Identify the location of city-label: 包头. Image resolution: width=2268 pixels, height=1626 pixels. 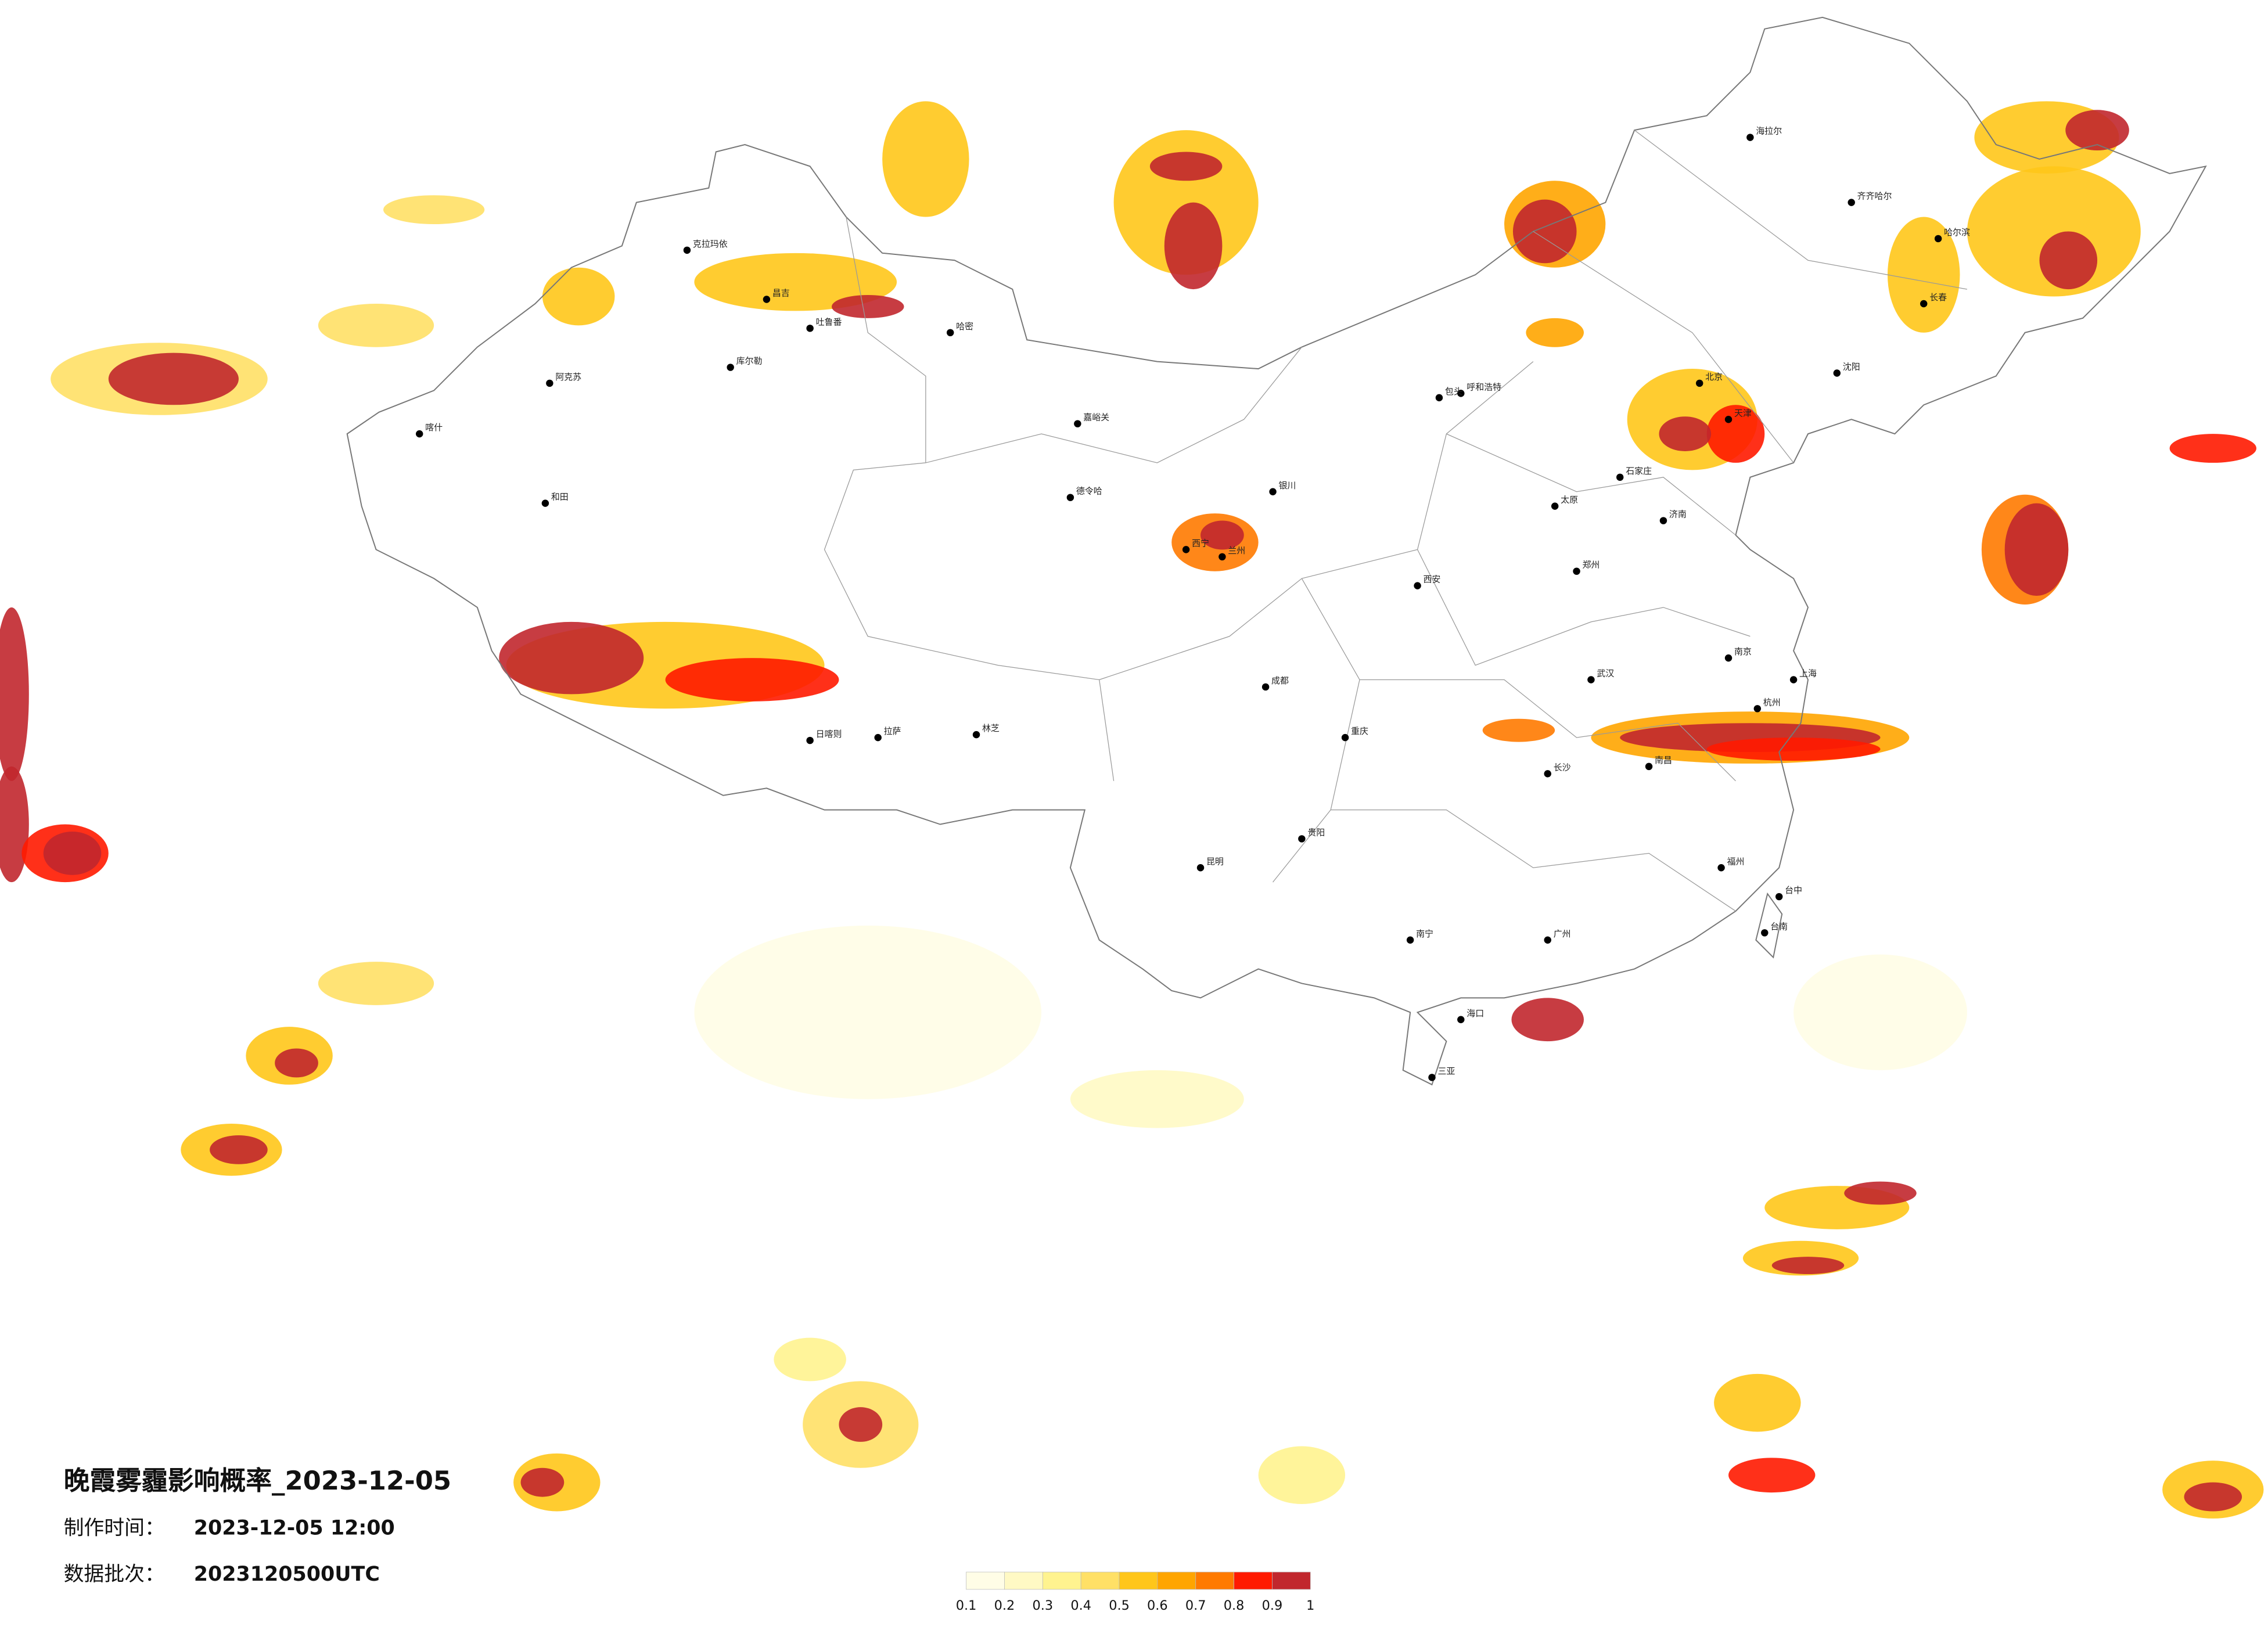
(1453, 391).